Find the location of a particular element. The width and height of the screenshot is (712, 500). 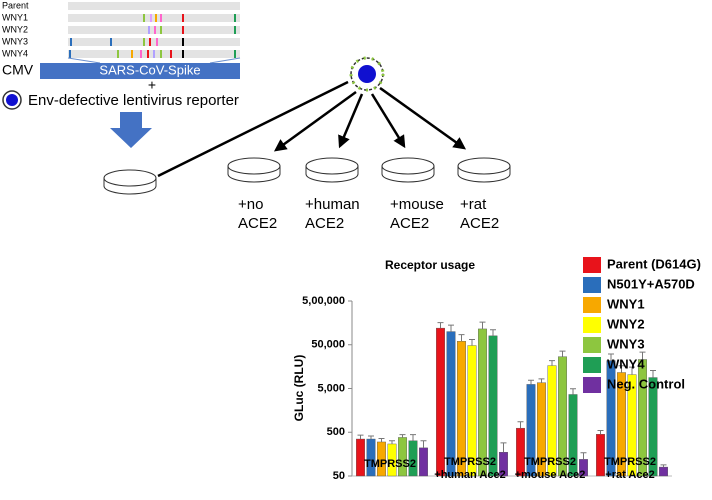

legend-label: WNY2 is located at coordinates (626, 323).